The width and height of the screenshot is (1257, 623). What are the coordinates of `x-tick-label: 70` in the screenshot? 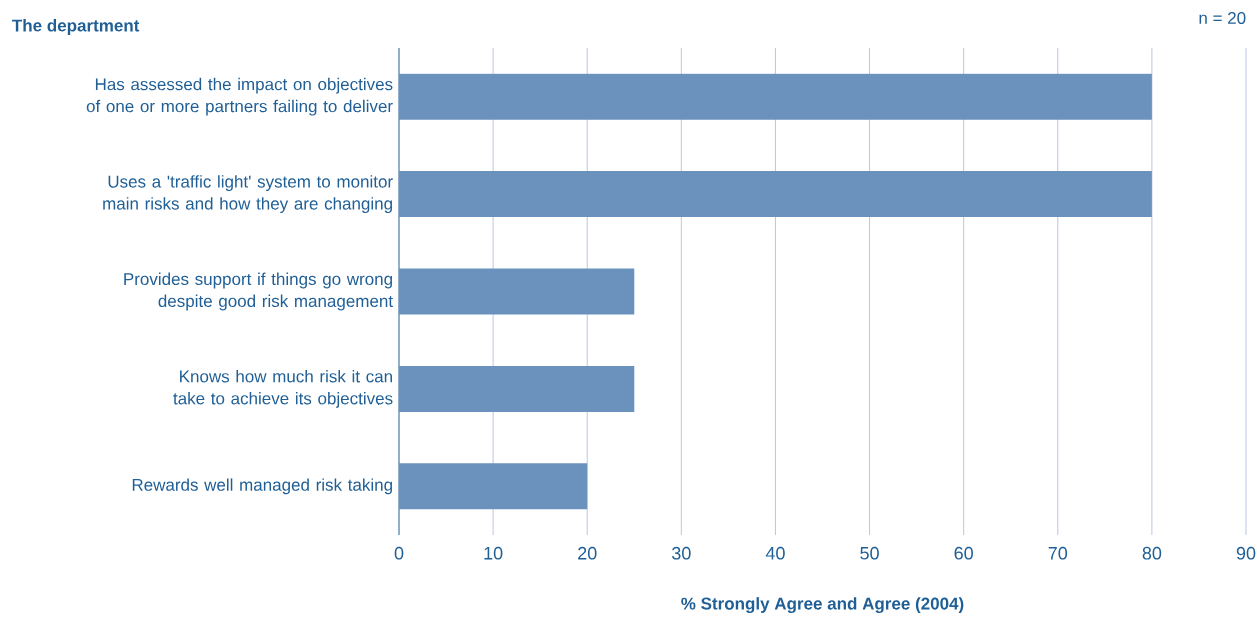 It's located at (1058, 553).